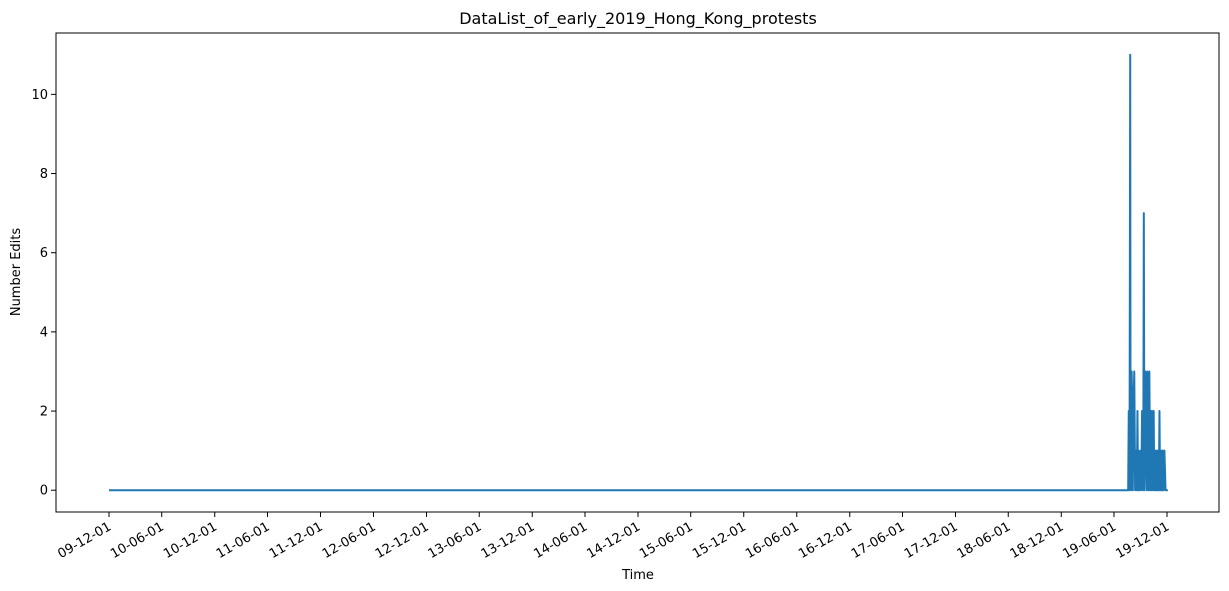 The image size is (1229, 591). I want to click on x-tick-label: 12-06-01, so click(349, 540).